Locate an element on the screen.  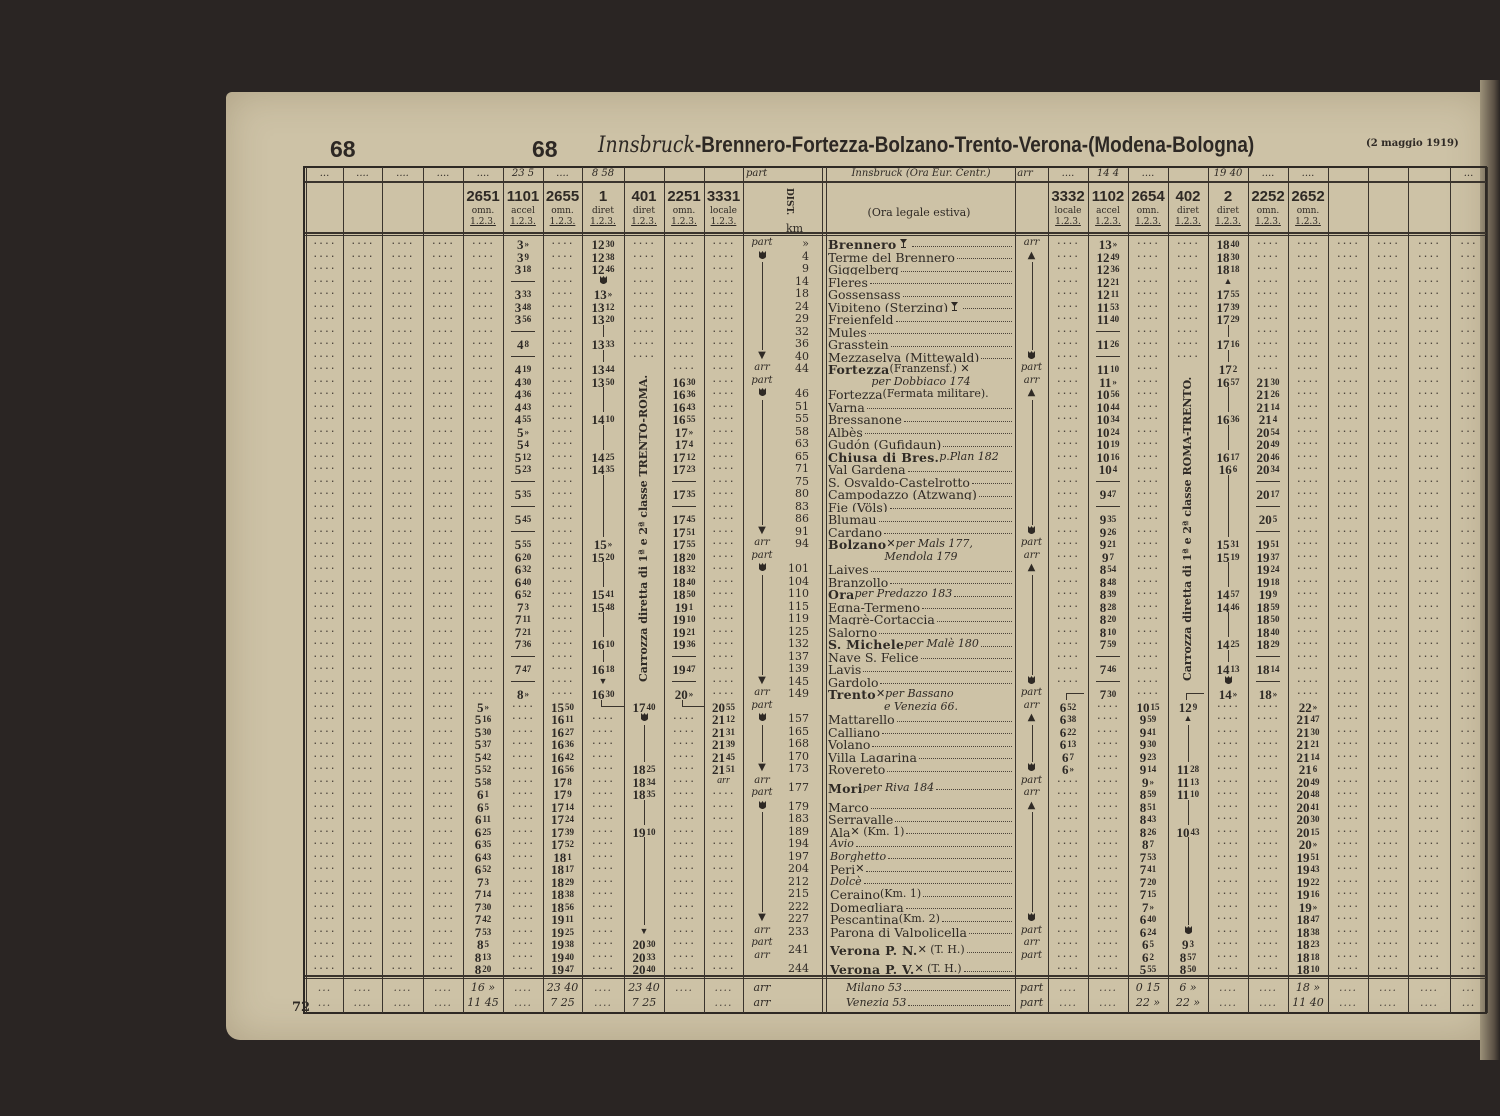
train-number: 2654 is located at coordinates (1148, 196).